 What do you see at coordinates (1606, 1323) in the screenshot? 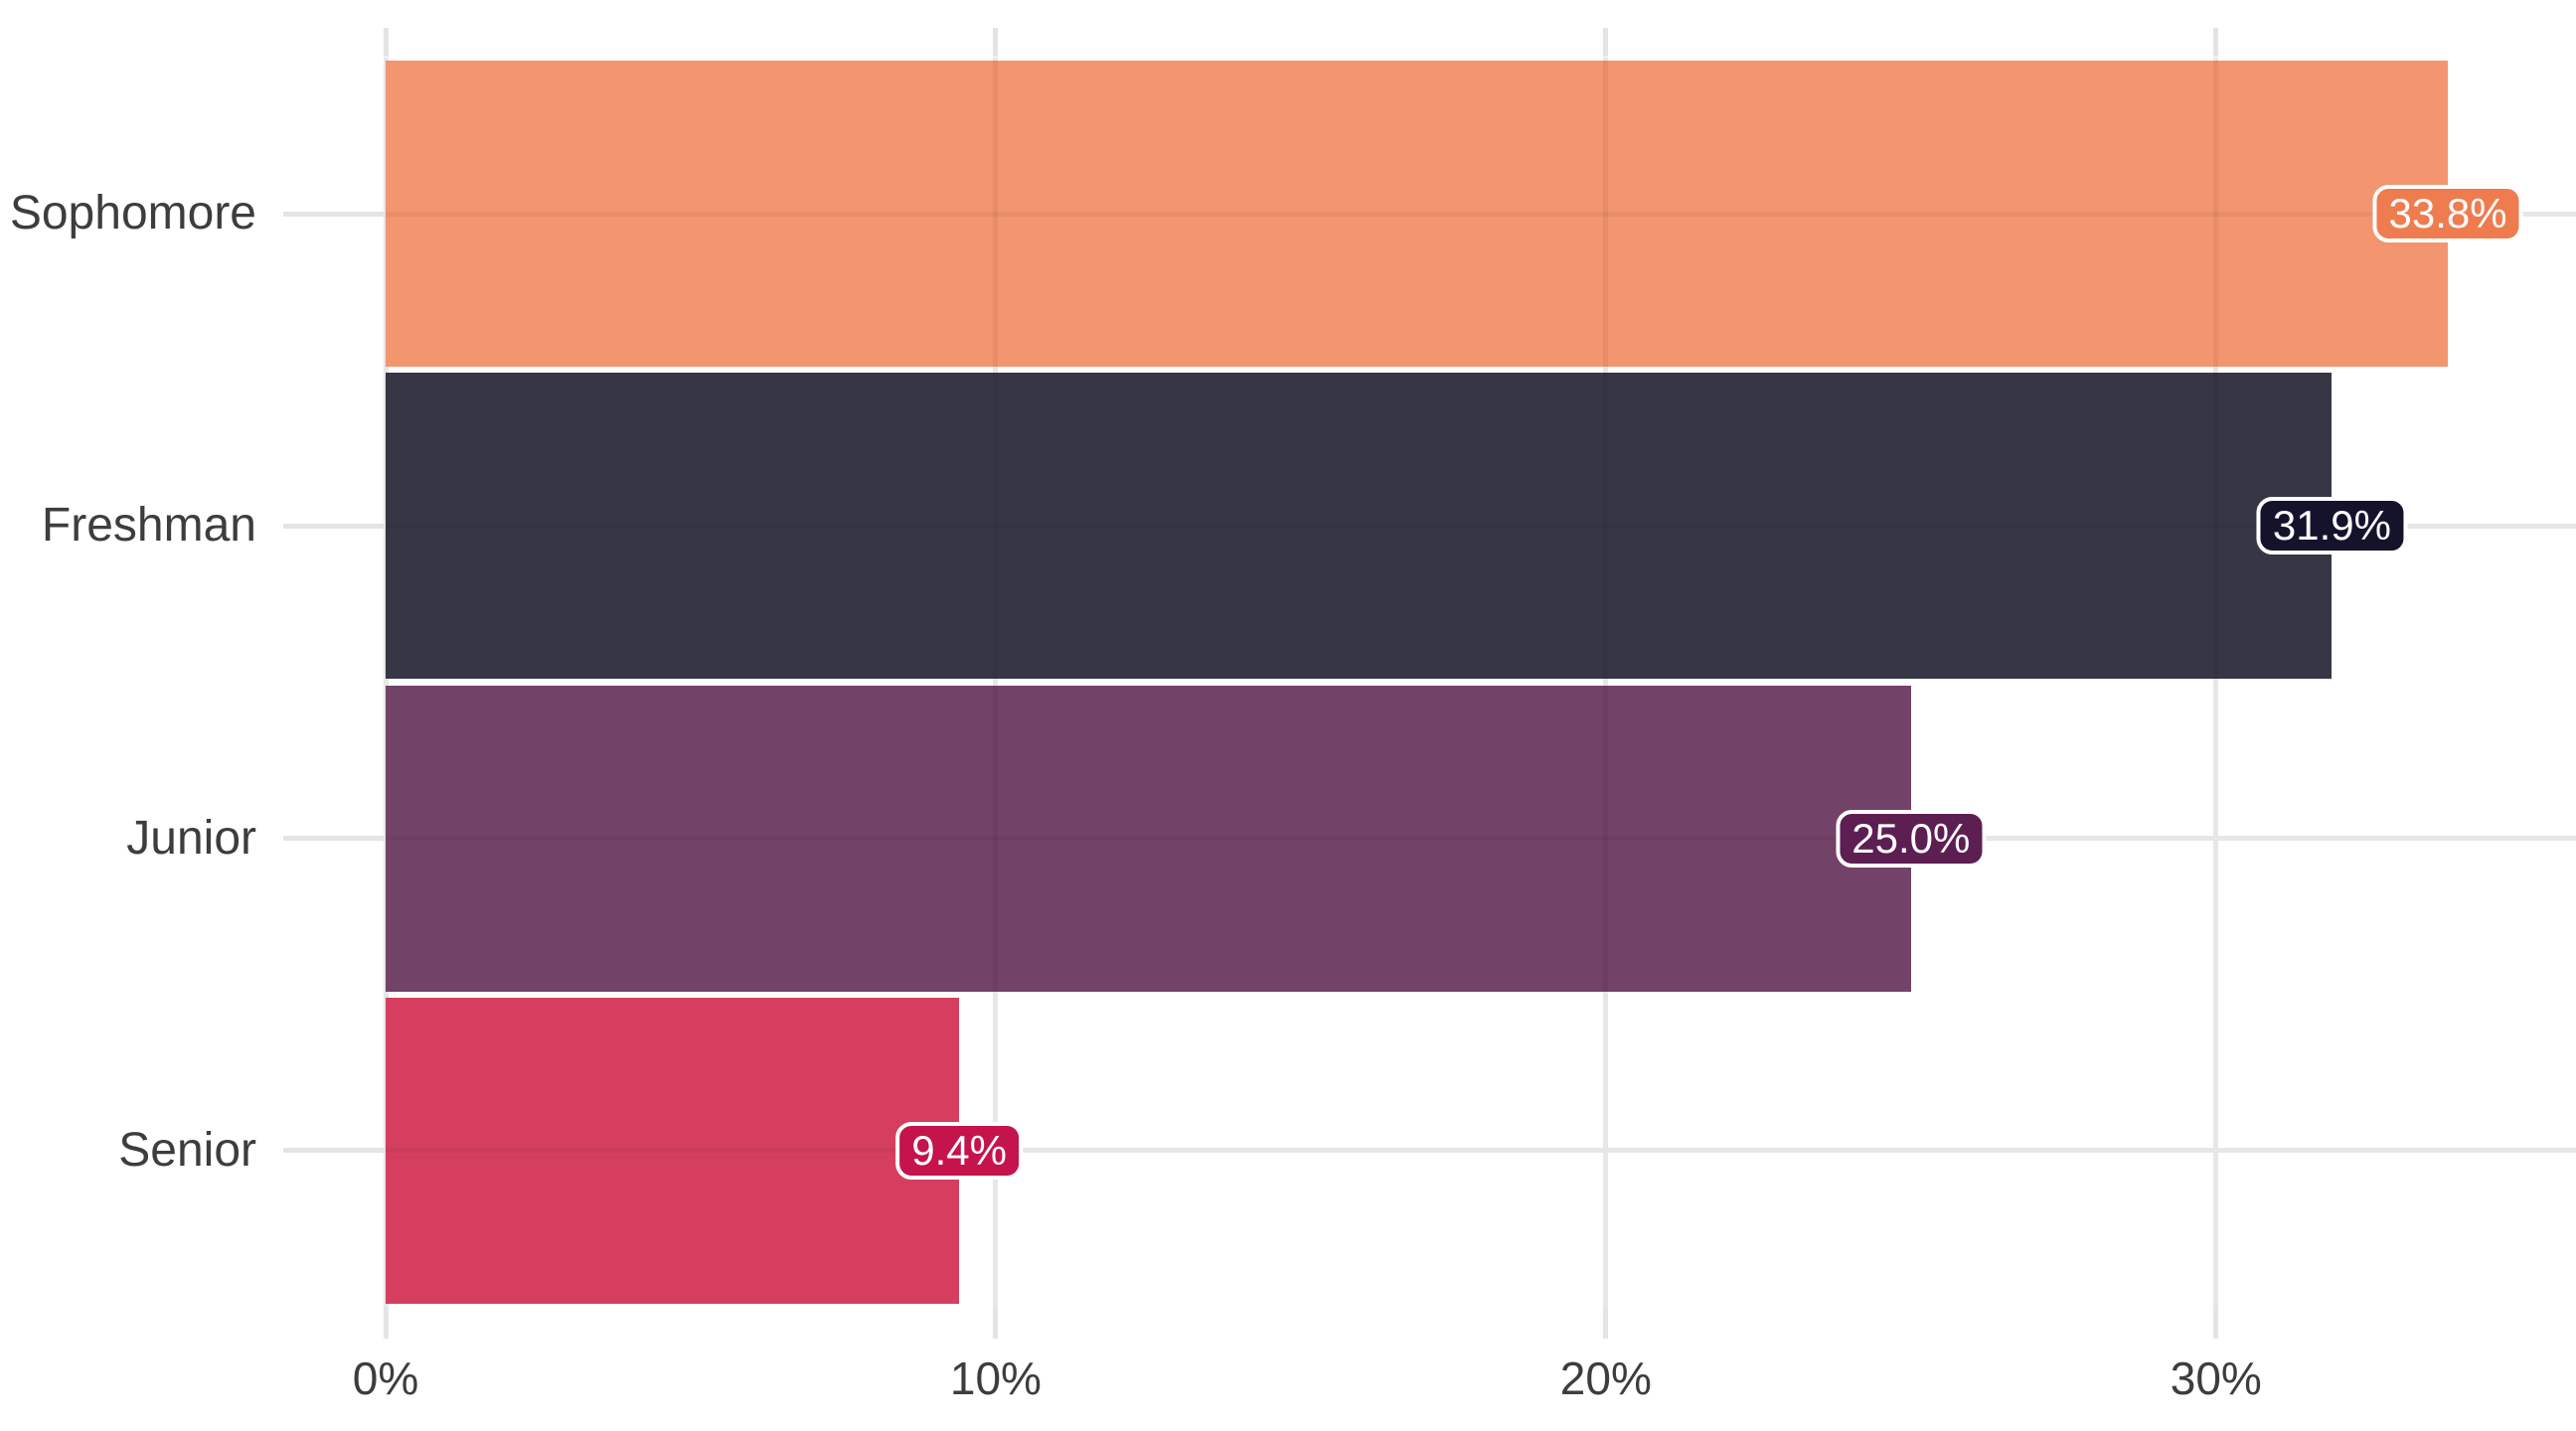
I see `x-axis-bottom-tick-20%` at bounding box center [1606, 1323].